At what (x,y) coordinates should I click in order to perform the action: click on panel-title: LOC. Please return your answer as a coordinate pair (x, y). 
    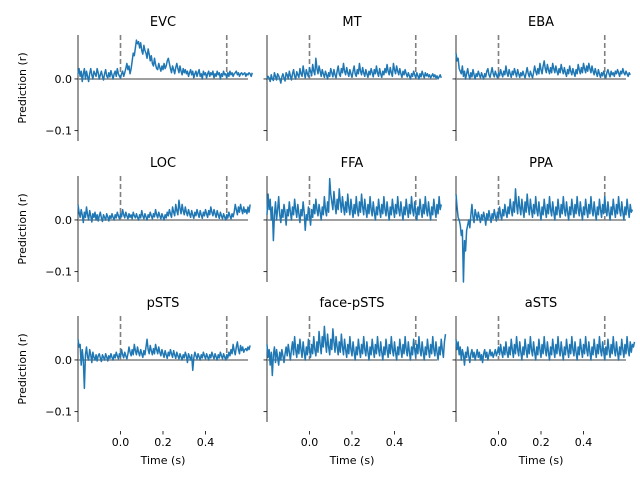
    Looking at the image, I should click on (163, 163).